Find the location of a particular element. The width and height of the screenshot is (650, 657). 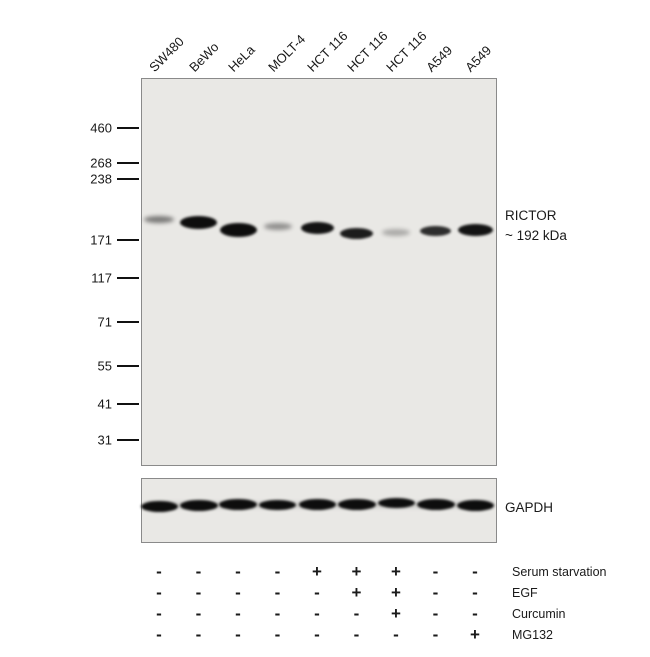

loading-control-label: GAPDH is located at coordinates (529, 507).